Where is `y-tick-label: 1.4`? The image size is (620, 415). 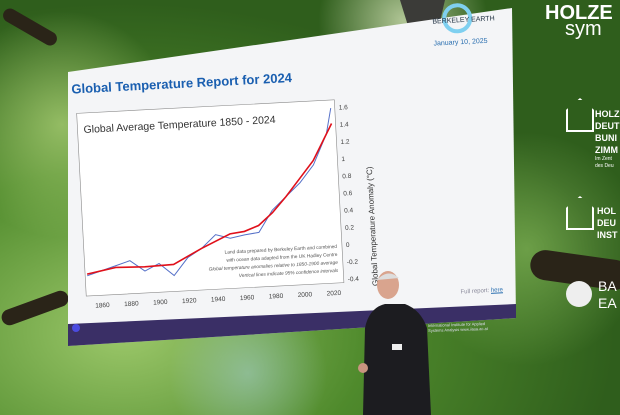 y-tick-label: 1.4 is located at coordinates (344, 124).